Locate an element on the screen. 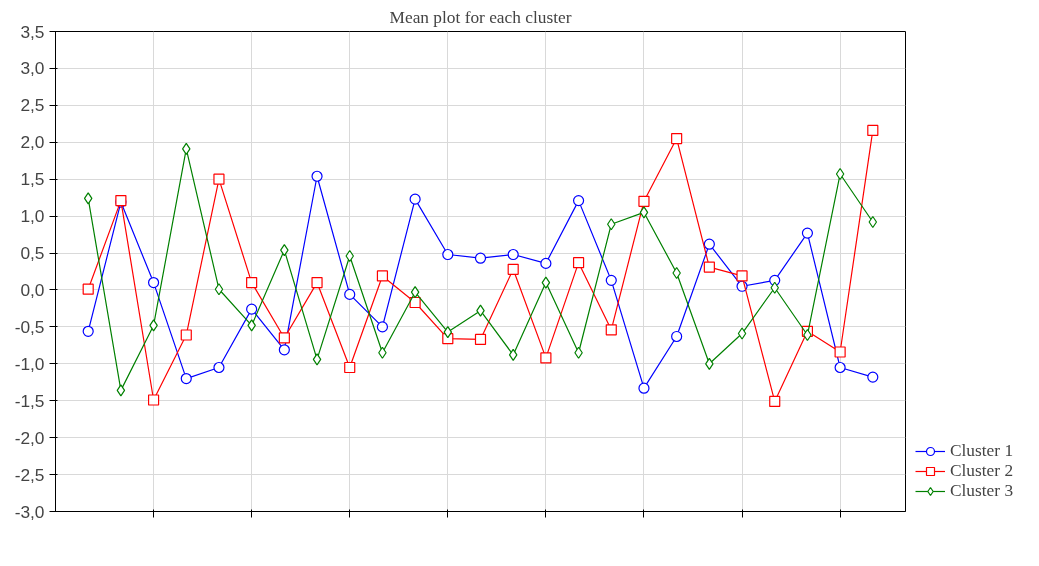 This screenshot has height=566, width=1039. y-tick-label: -2,0 is located at coordinates (29, 437).